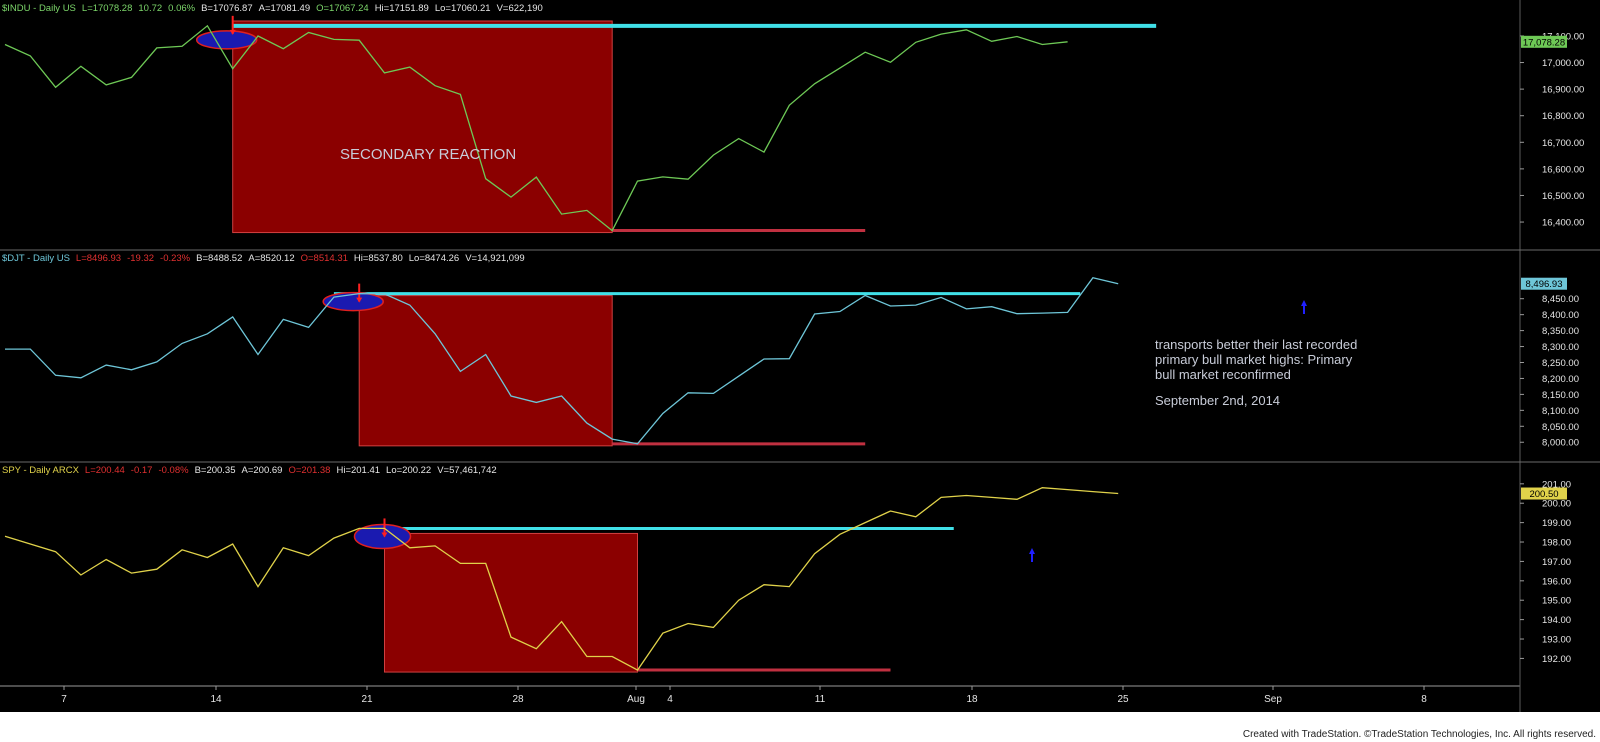 The image size is (1600, 742). I want to click on transports-note-line-2: primary bull market highs: Primary, so click(1254, 359).